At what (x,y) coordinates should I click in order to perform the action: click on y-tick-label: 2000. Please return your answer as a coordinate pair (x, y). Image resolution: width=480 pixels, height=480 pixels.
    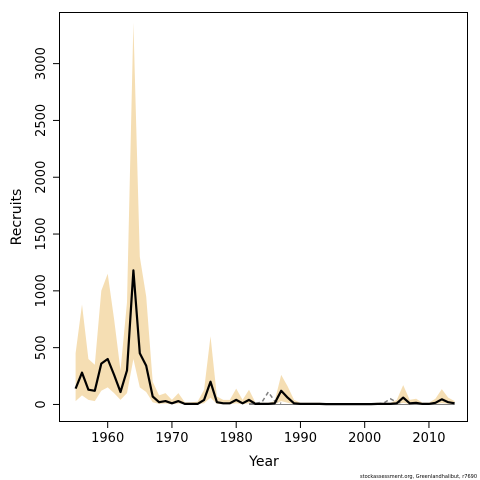
    Looking at the image, I should click on (41, 177).